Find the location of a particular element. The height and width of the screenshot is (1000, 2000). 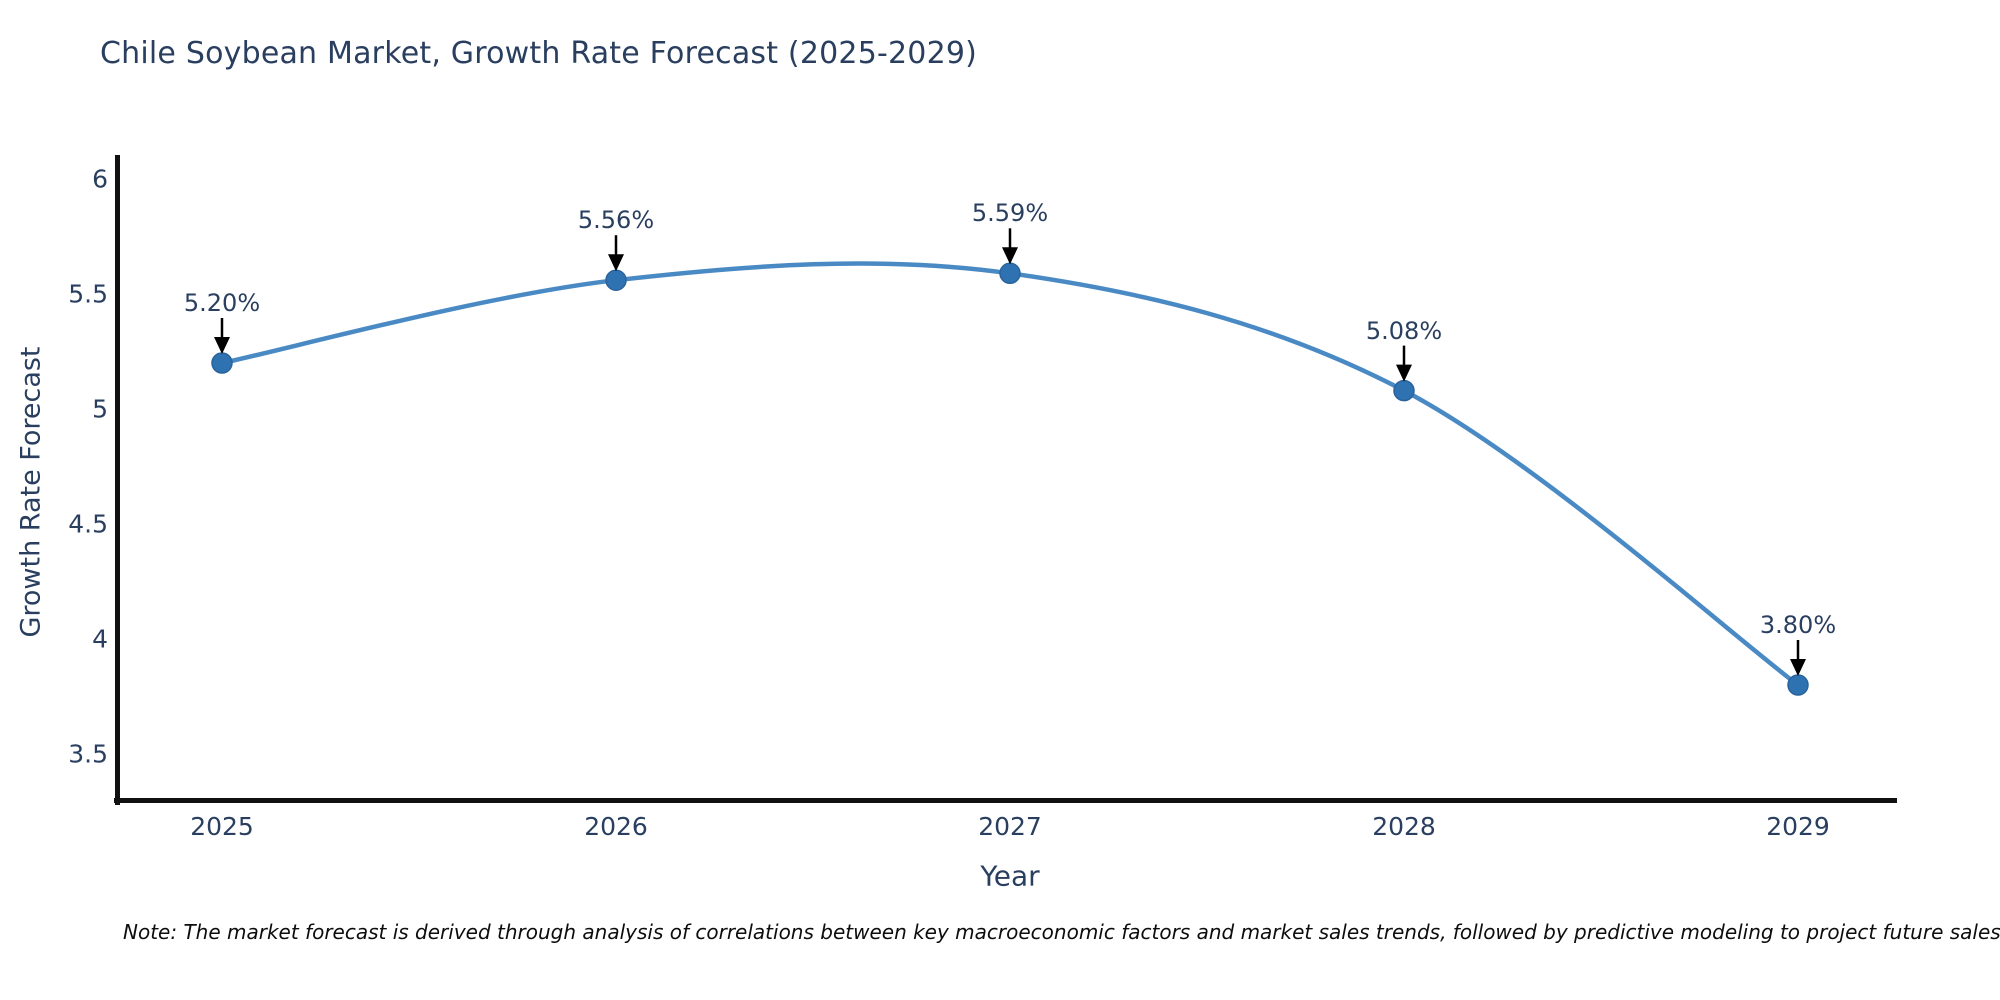

y-axis-tick-label: 6 is located at coordinates (100, 179).